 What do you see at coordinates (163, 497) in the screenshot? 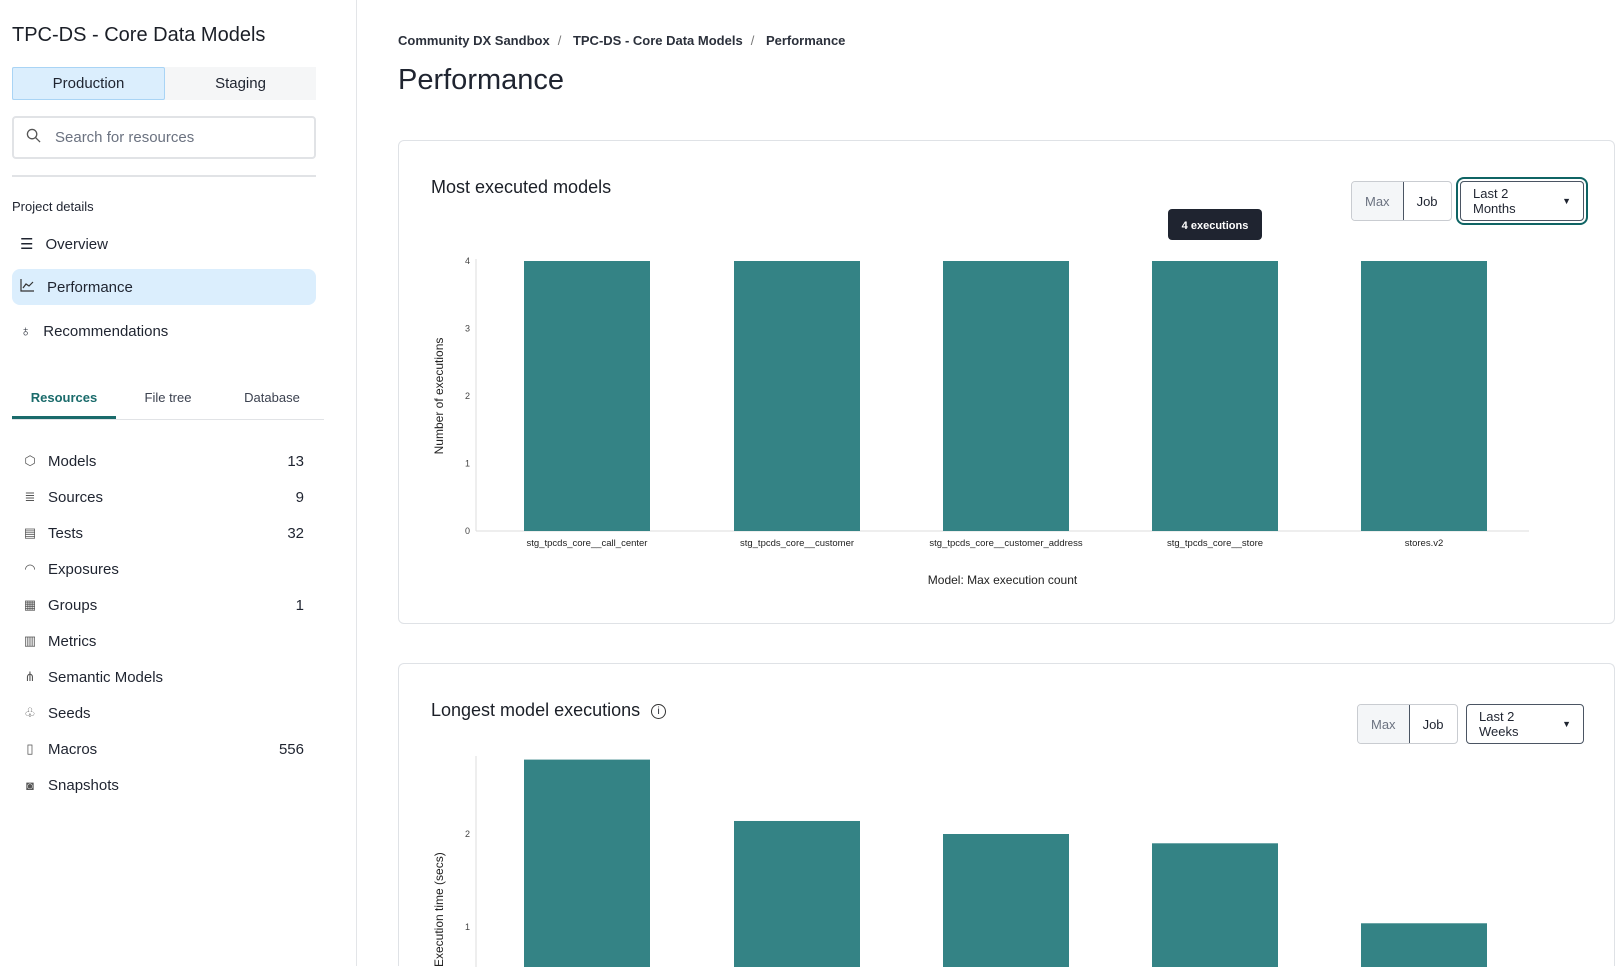
I see `resource-sources: ≣ Sources 9` at bounding box center [163, 497].